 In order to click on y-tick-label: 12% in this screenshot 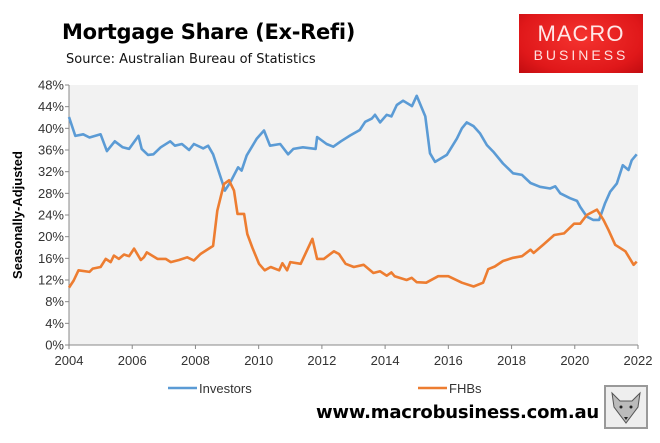, I will do `click(51, 280)`.